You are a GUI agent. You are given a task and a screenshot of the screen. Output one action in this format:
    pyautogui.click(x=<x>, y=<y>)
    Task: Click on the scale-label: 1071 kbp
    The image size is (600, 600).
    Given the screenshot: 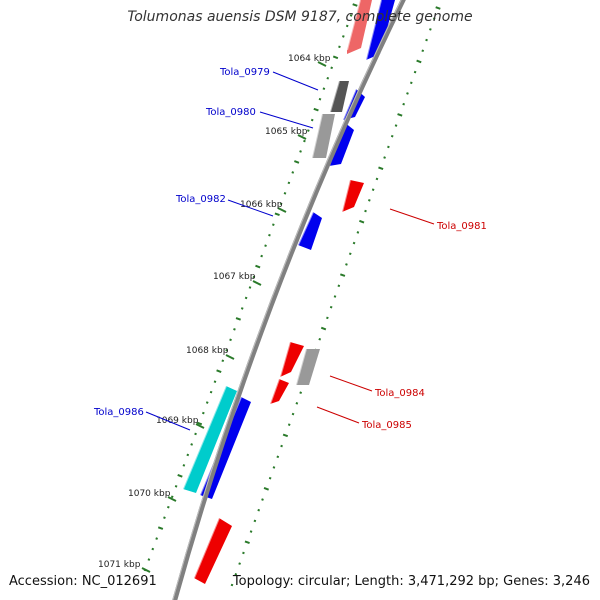 What is the action you would take?
    pyautogui.click(x=119, y=565)
    